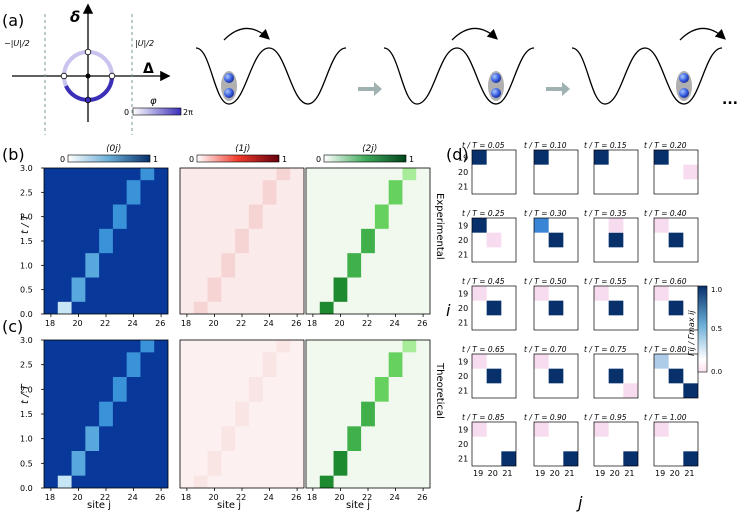 Image resolution: width=747 pixels, height=514 pixels. I want to click on xtick-label-exp-0-1: 20, so click(77, 323).